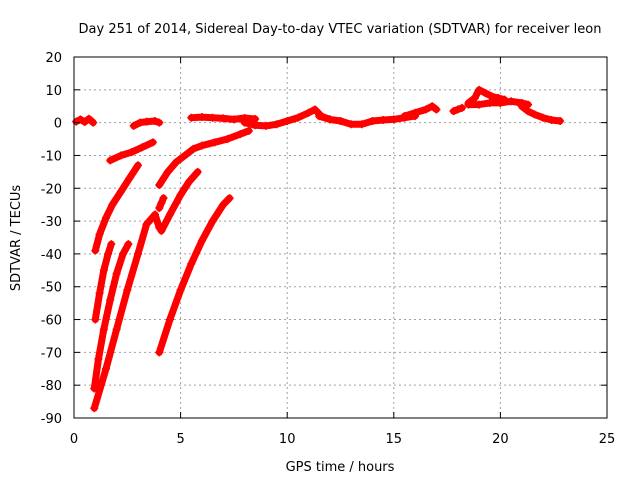  I want to click on y-tick-label: -50, so click(51, 288).